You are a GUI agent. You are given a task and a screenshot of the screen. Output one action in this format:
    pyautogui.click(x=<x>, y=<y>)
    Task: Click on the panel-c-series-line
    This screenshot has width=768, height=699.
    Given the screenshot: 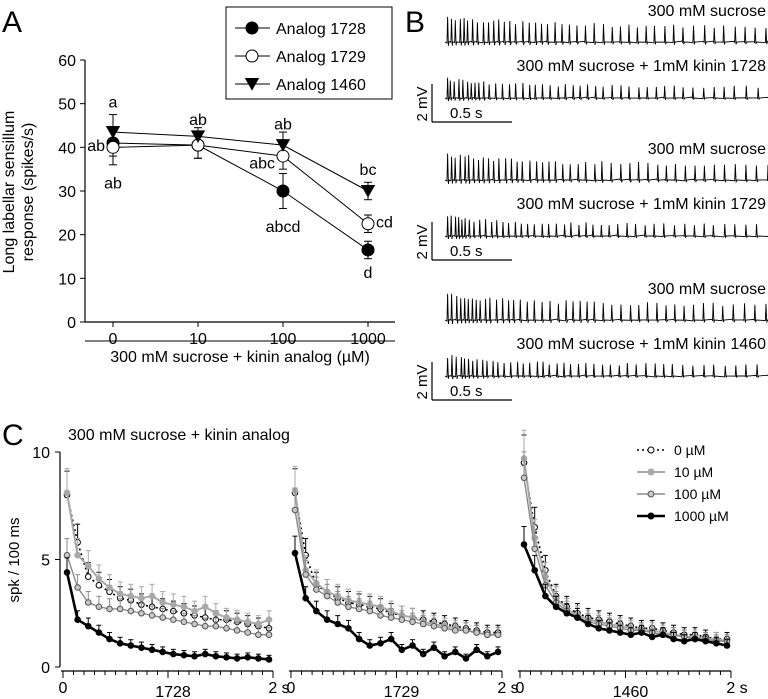 What is the action you would take?
    pyautogui.click(x=396, y=563)
    